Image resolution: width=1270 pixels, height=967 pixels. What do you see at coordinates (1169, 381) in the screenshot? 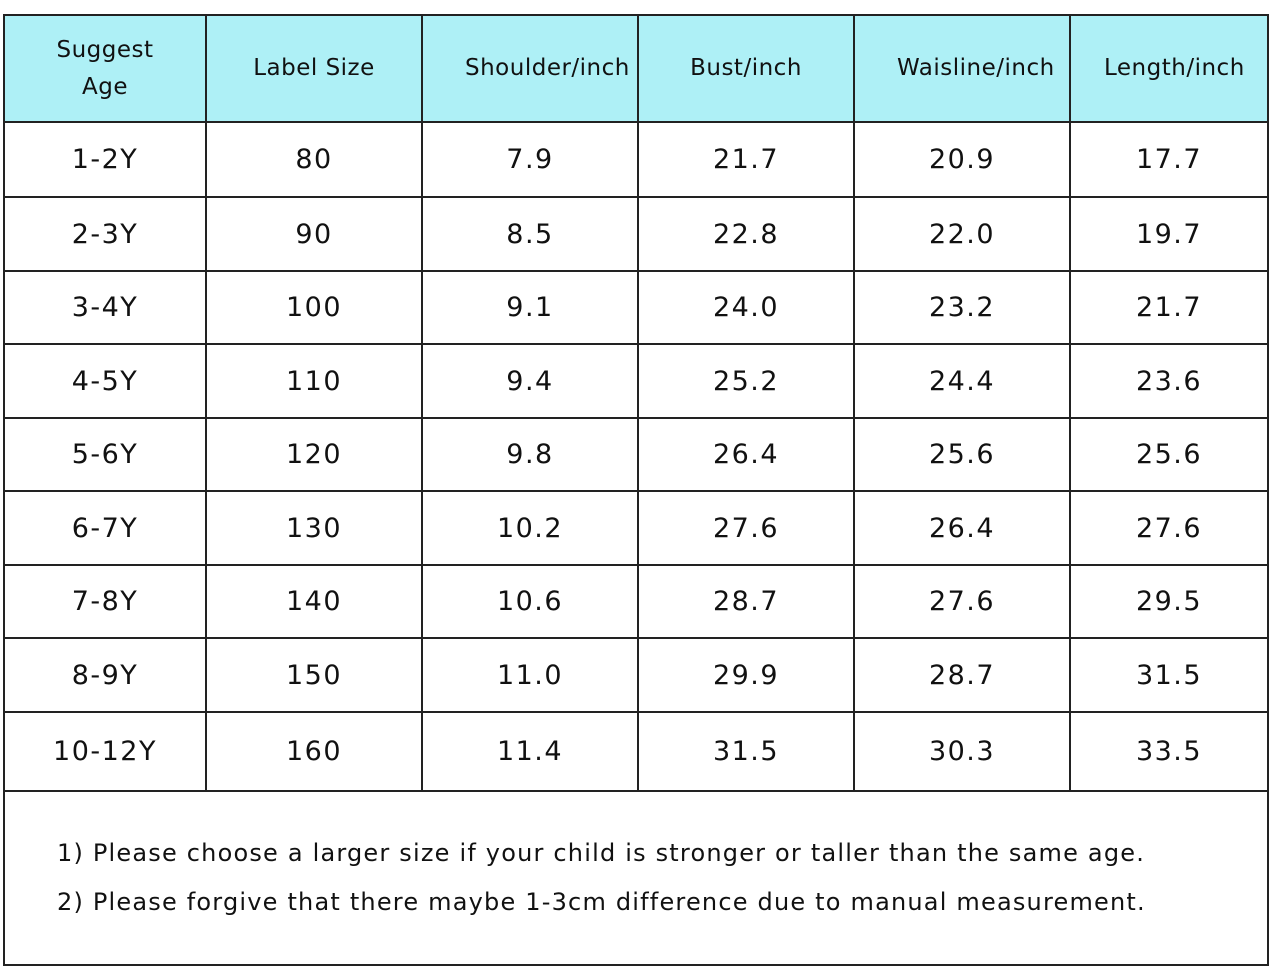
I see `data-cell: 23.6` at bounding box center [1169, 381].